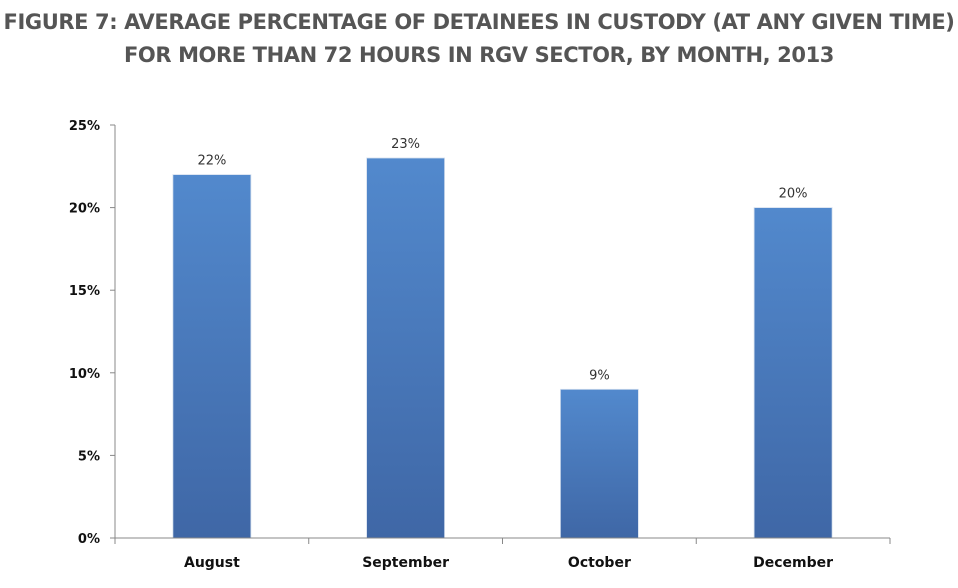 The height and width of the screenshot is (588, 958). What do you see at coordinates (212, 356) in the screenshot?
I see `bar-august` at bounding box center [212, 356].